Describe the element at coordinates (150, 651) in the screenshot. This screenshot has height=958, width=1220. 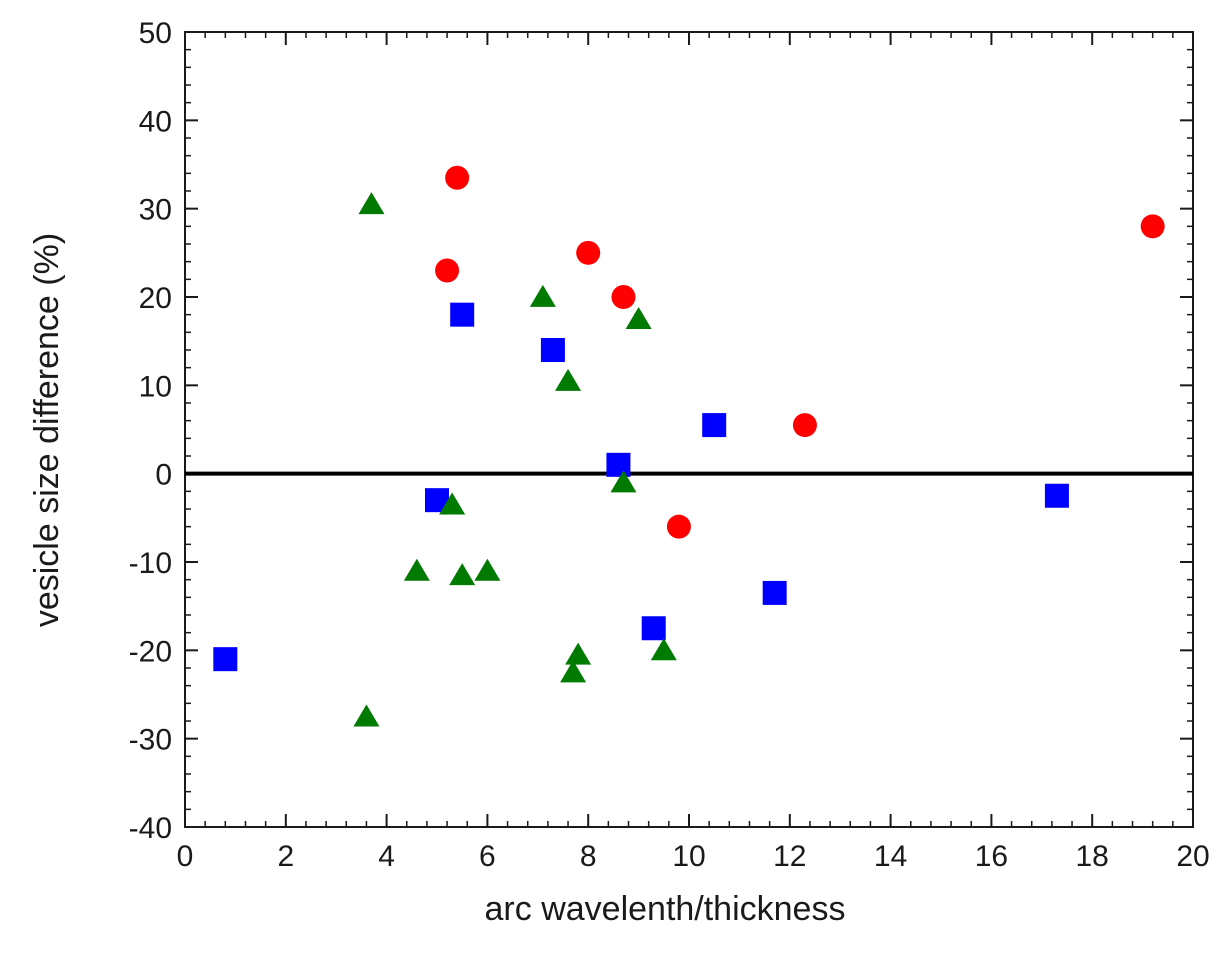
I see `y-tick-label: -20` at that location.